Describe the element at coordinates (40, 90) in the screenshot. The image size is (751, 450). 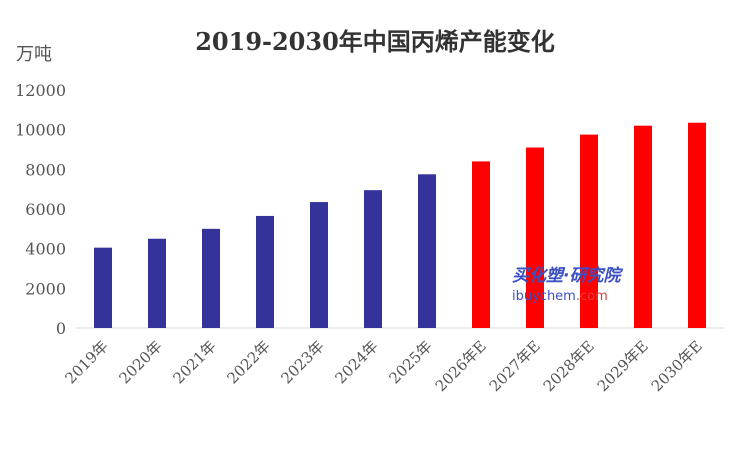
I see `y-tick-label: 12000` at that location.